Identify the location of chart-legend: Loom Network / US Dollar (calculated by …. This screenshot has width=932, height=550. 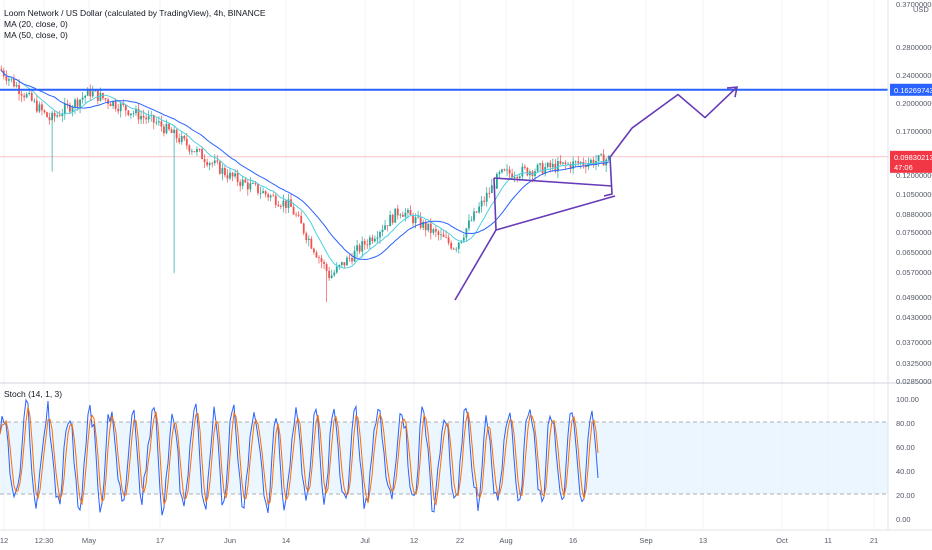
(135, 24).